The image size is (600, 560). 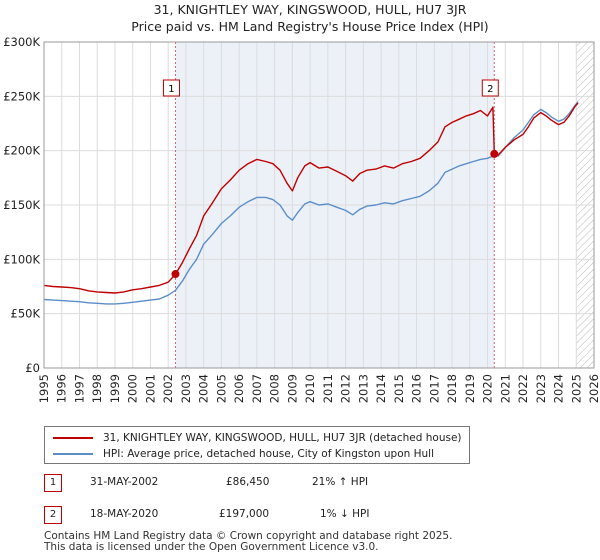 What do you see at coordinates (73, 438) in the screenshot?
I see `legend-swatch-property` at bounding box center [73, 438].